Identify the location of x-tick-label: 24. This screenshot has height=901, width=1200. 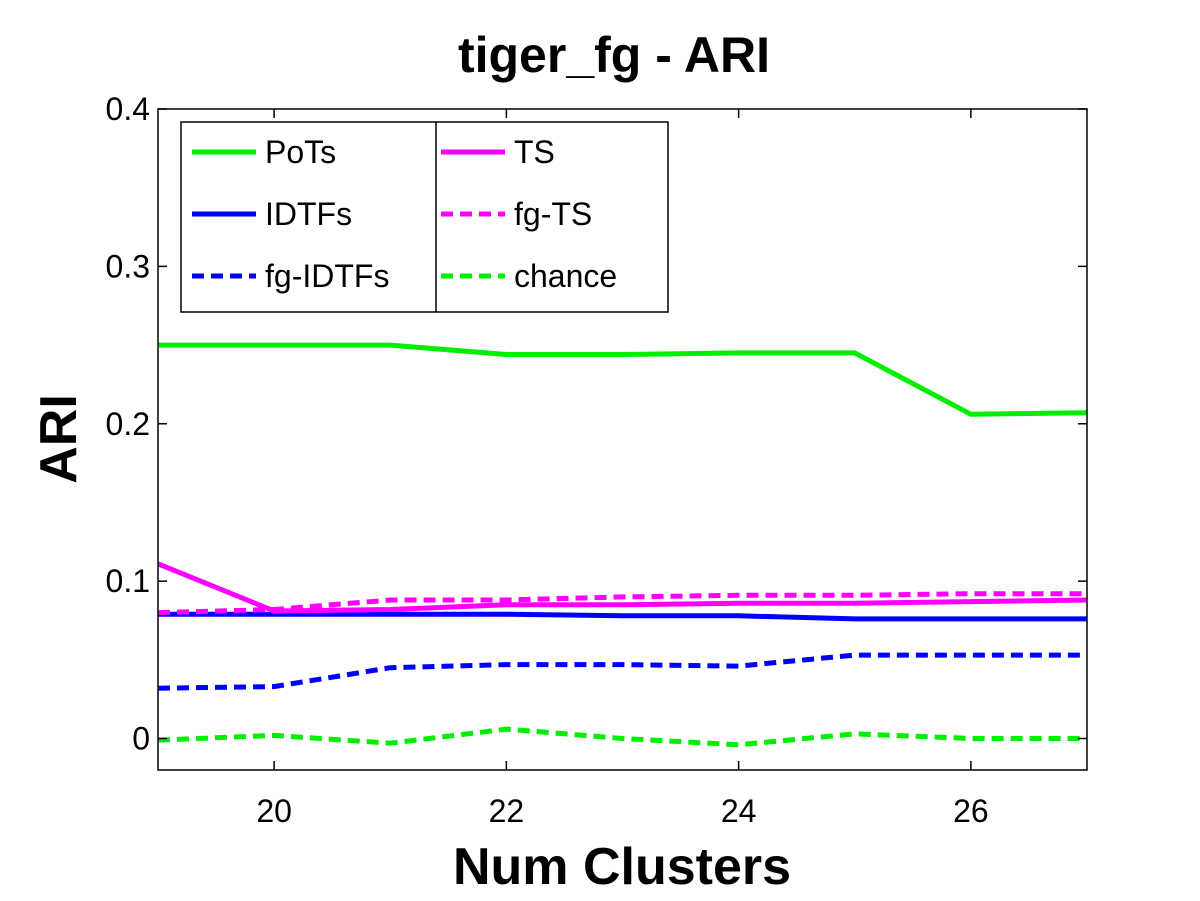
(739, 811).